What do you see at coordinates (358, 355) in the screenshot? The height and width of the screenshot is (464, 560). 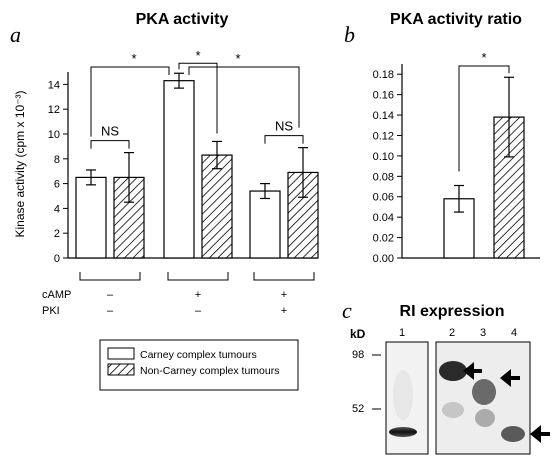 I see `marker-98-label: 98` at bounding box center [358, 355].